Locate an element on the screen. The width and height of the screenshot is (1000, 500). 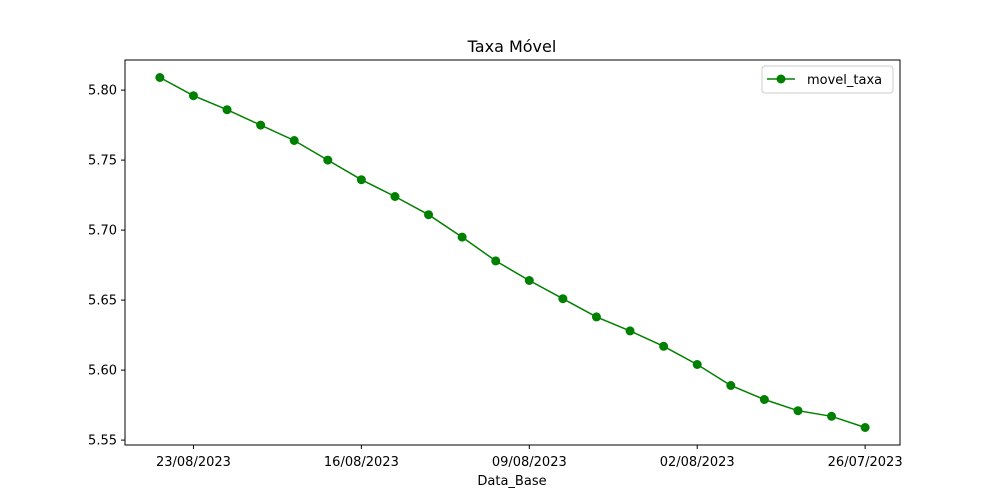
y-tick-label: 5.80 is located at coordinates (102, 91).